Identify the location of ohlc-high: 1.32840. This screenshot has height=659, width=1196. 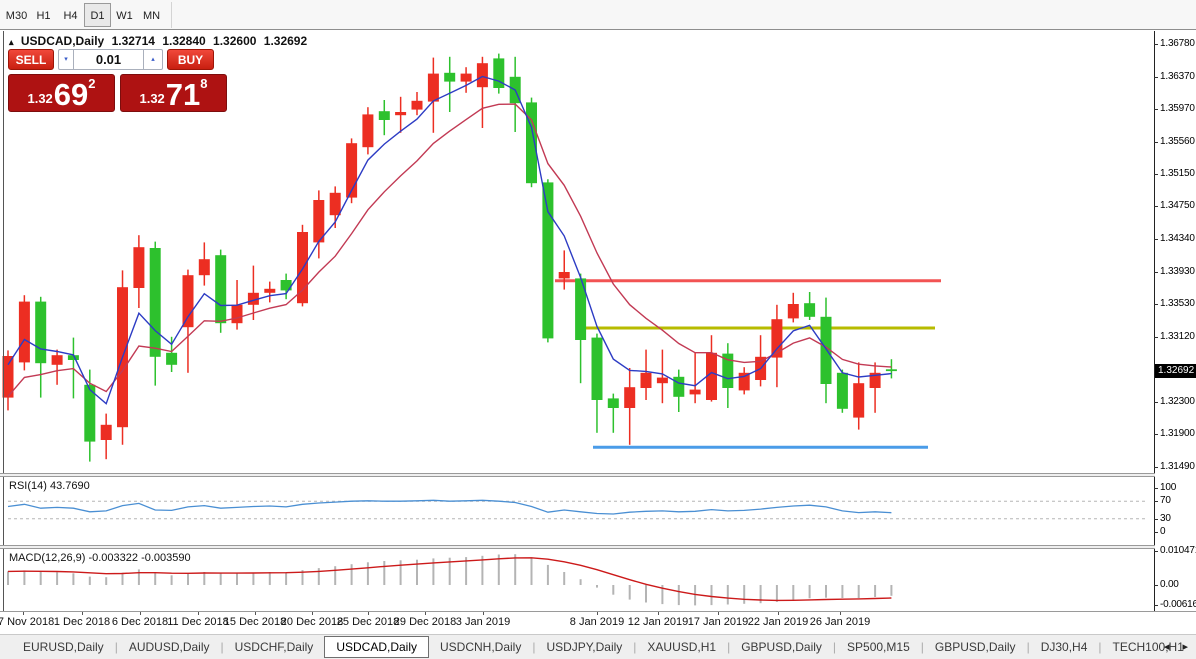
(184, 41).